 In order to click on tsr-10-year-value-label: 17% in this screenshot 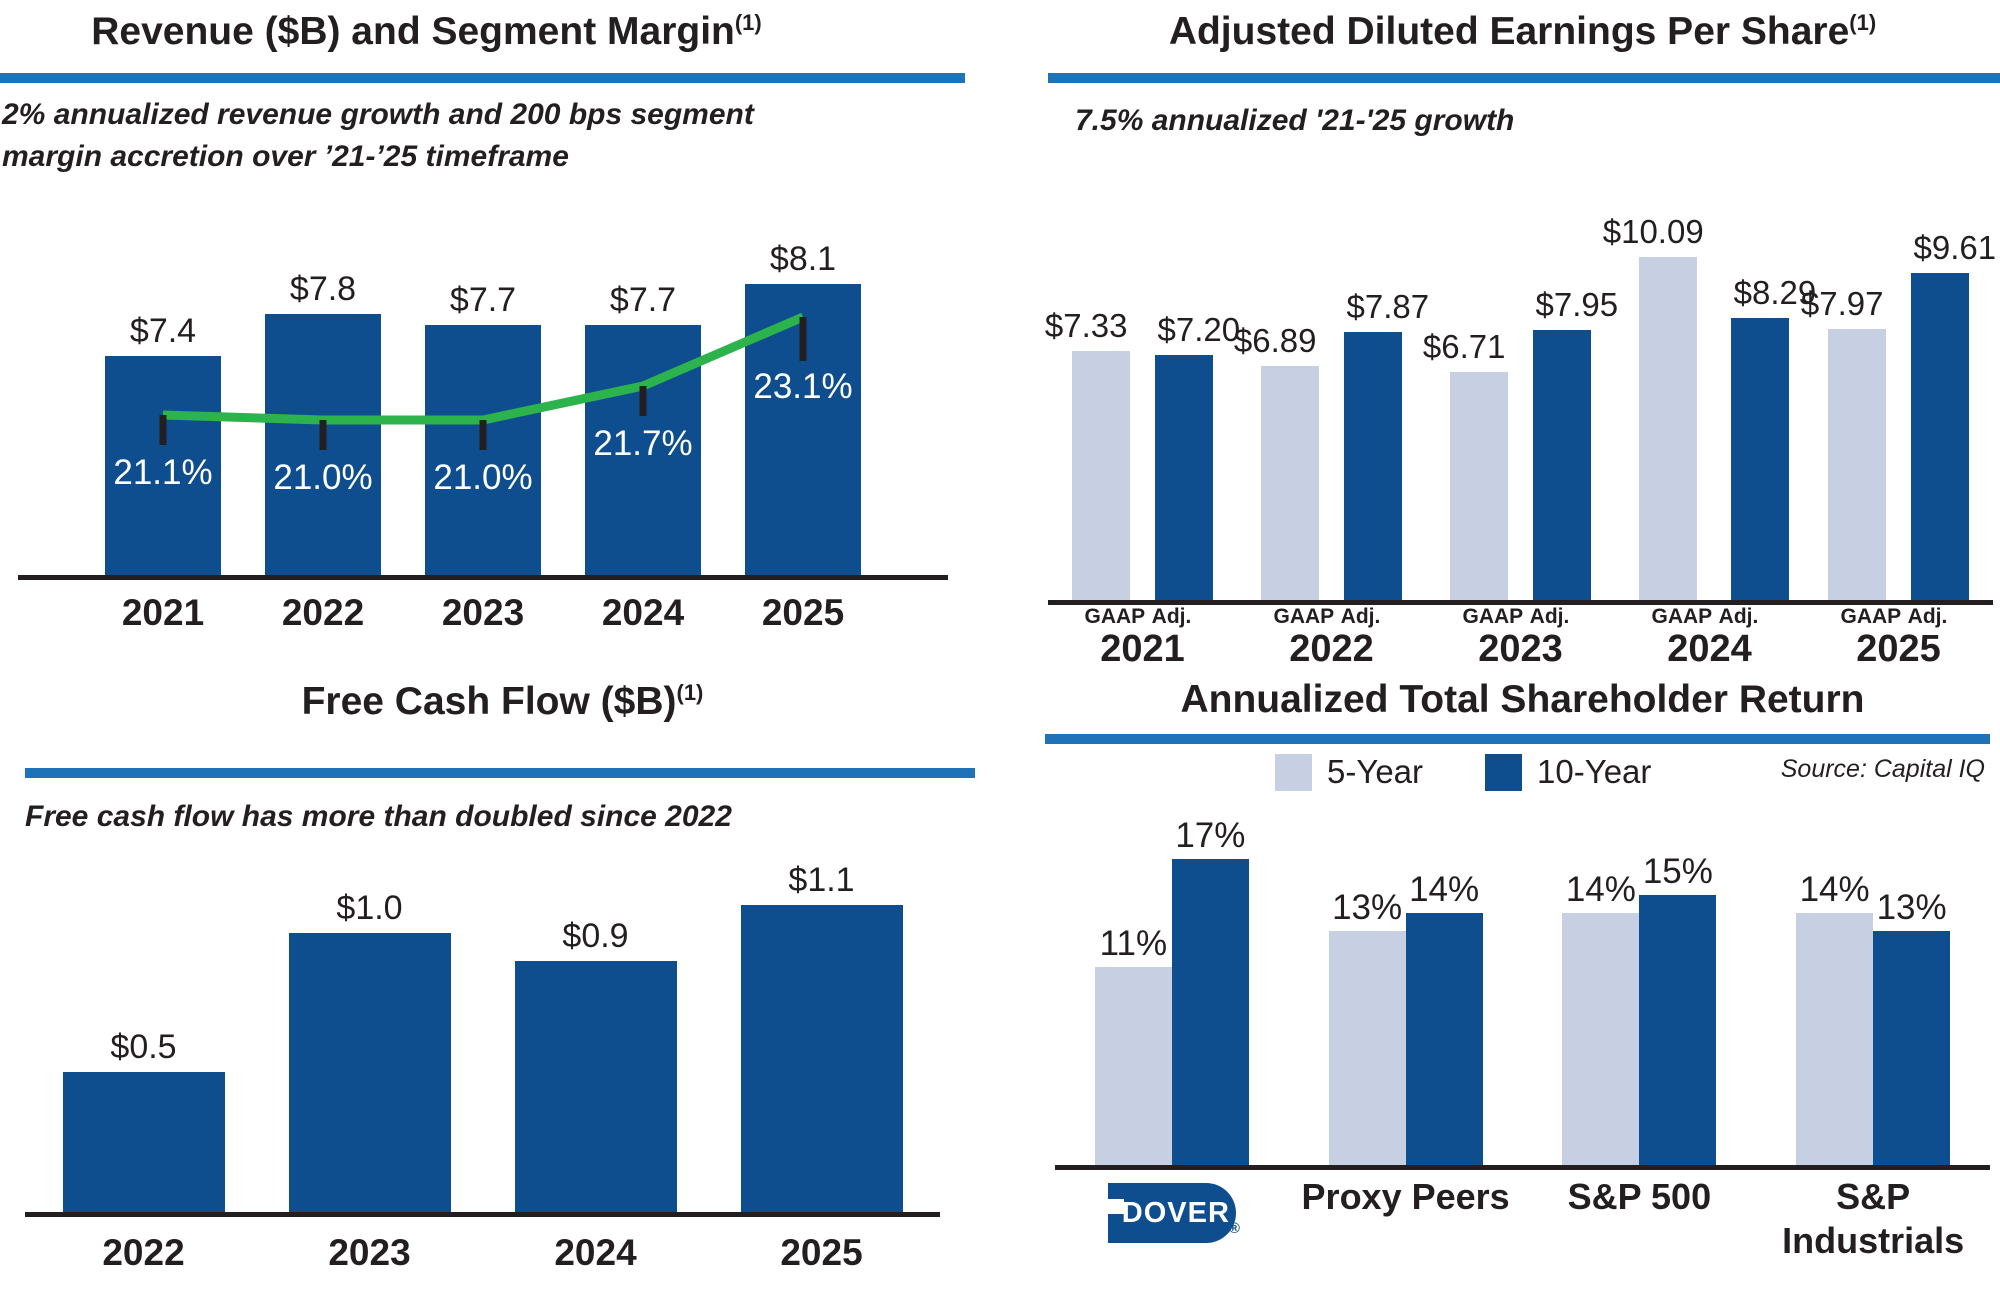, I will do `click(1210, 835)`.